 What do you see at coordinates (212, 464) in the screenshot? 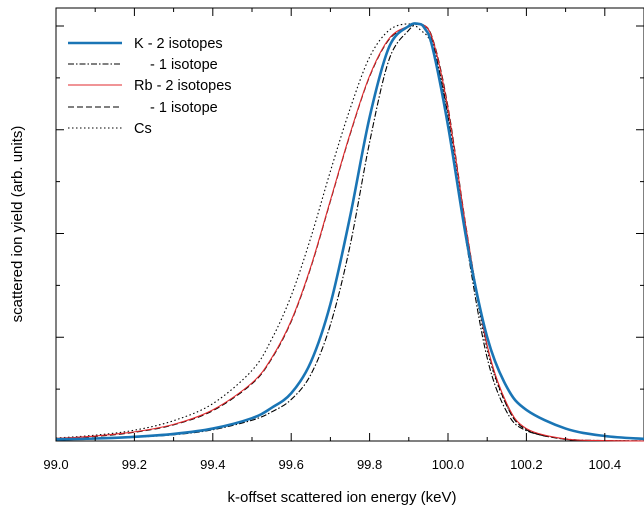
I see `x-tick-label: 99.4` at bounding box center [212, 464].